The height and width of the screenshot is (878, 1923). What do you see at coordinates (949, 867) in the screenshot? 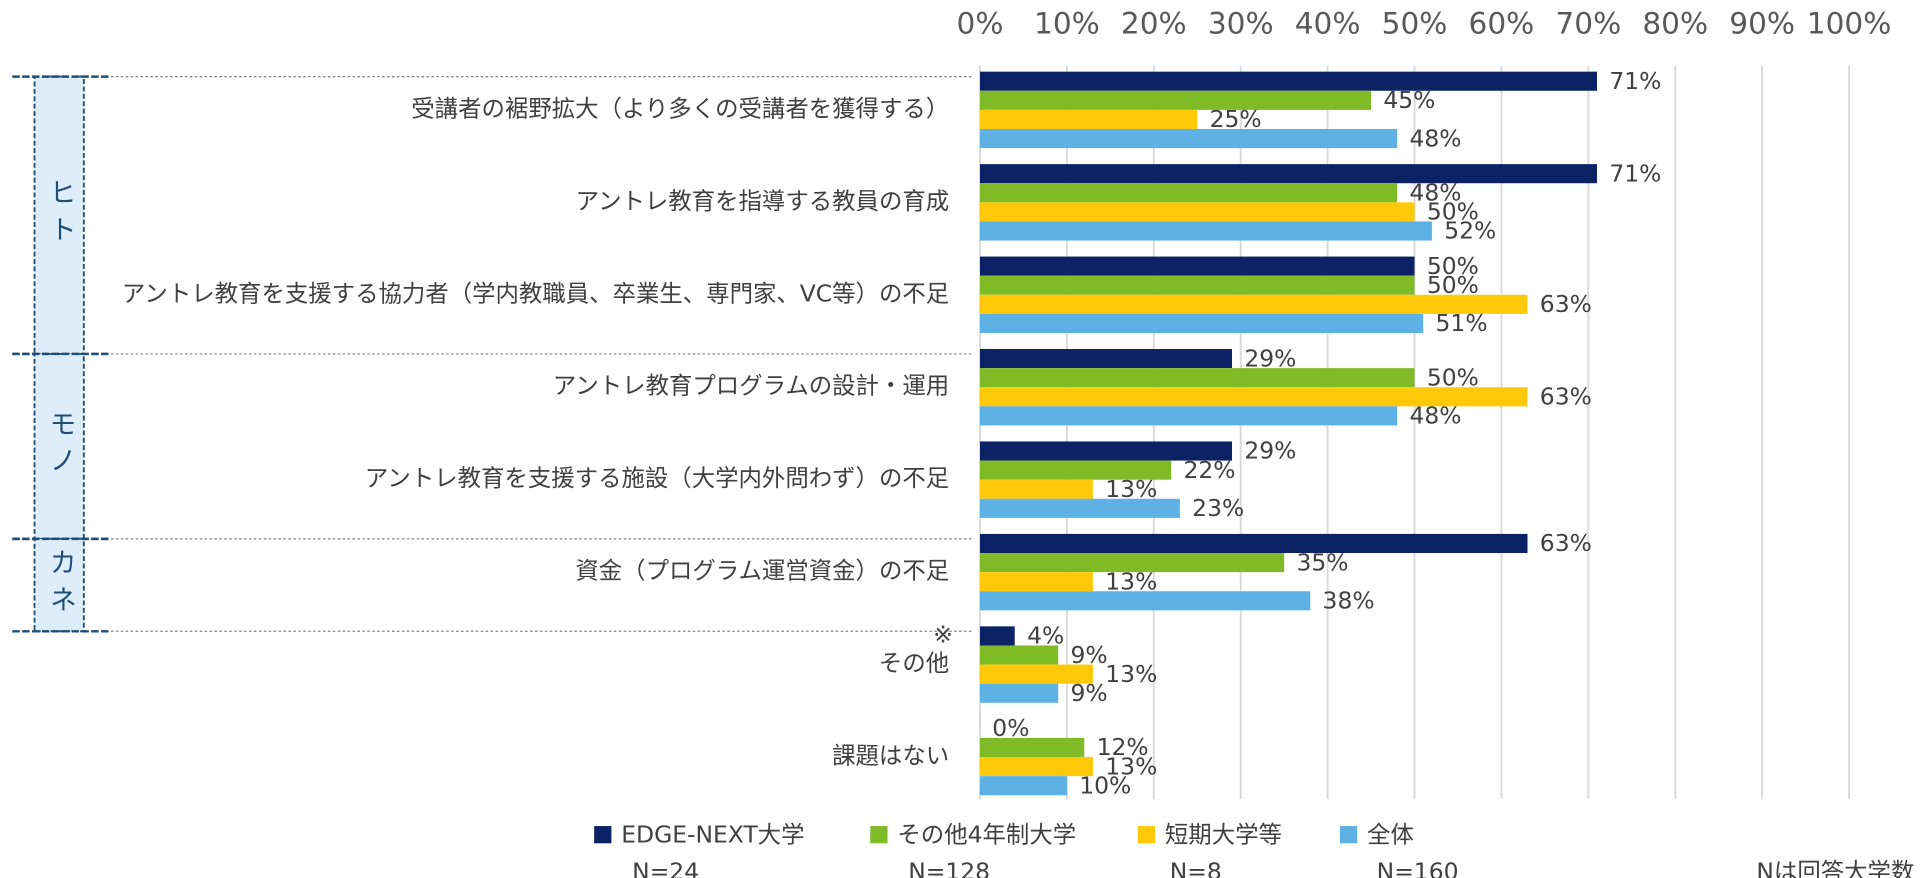
I see `legend-n: N=128` at bounding box center [949, 867].